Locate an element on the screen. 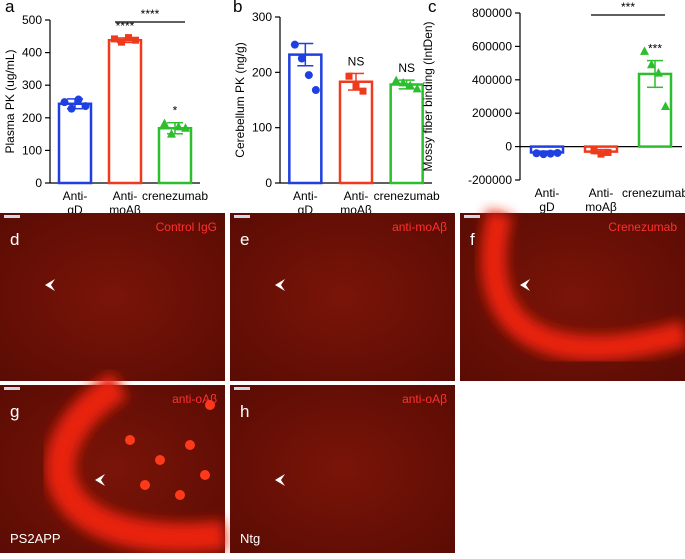 The width and height of the screenshot is (685, 559). panel-letter: f is located at coordinates (472, 239).